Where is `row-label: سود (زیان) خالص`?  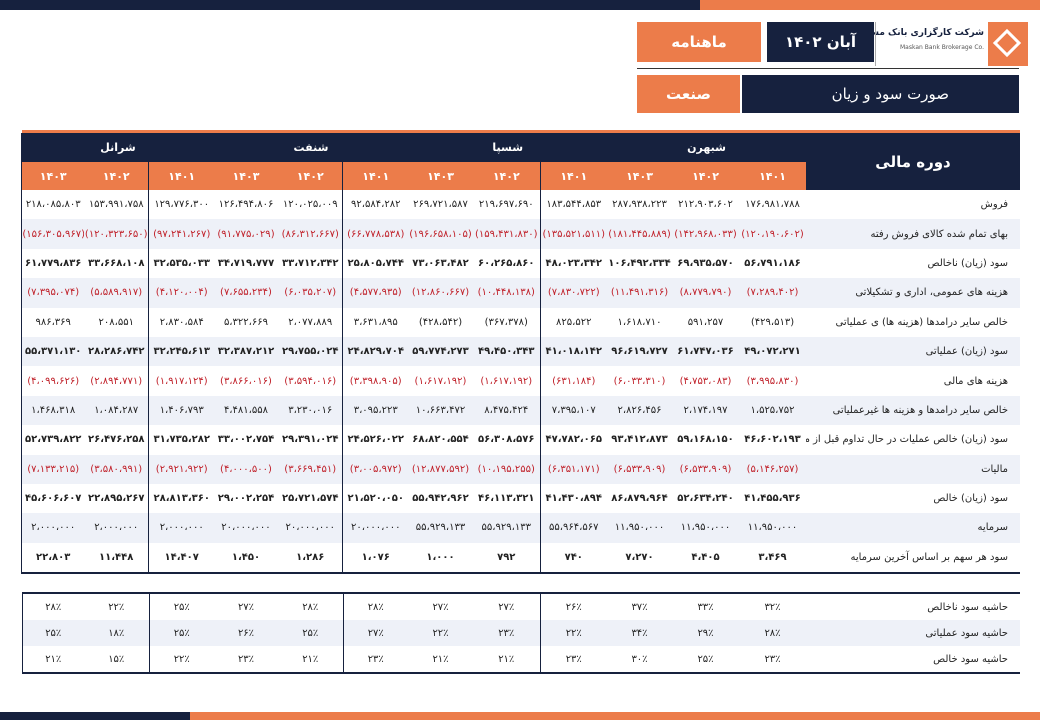
row-label: سود (زیان) خالص is located at coordinates (913, 498).